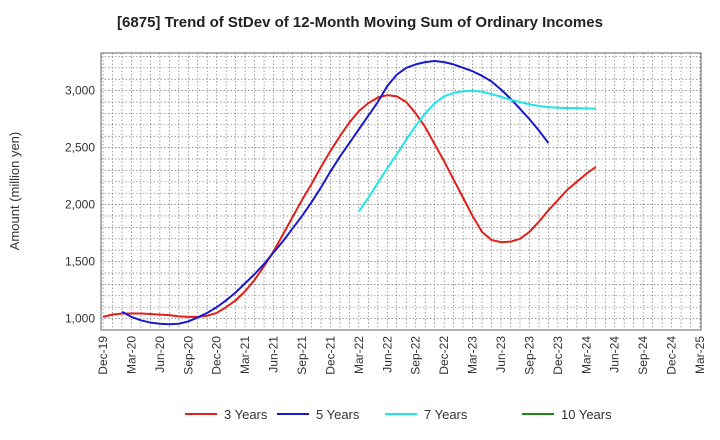 This screenshot has width=720, height=440. Describe the element at coordinates (615, 354) in the screenshot. I see `x-tick-label: Jun-24` at that location.